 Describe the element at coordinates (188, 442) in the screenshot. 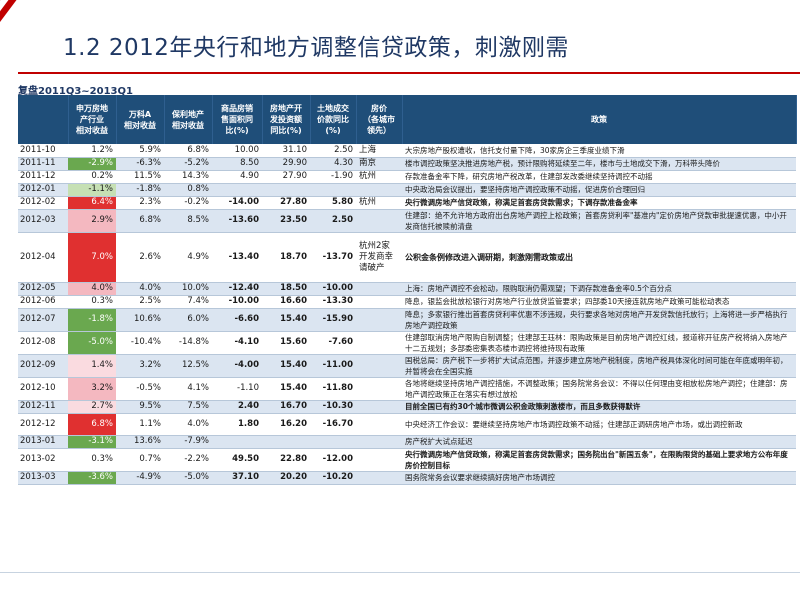

I see `poly-return-cell: -7.9%` at that location.